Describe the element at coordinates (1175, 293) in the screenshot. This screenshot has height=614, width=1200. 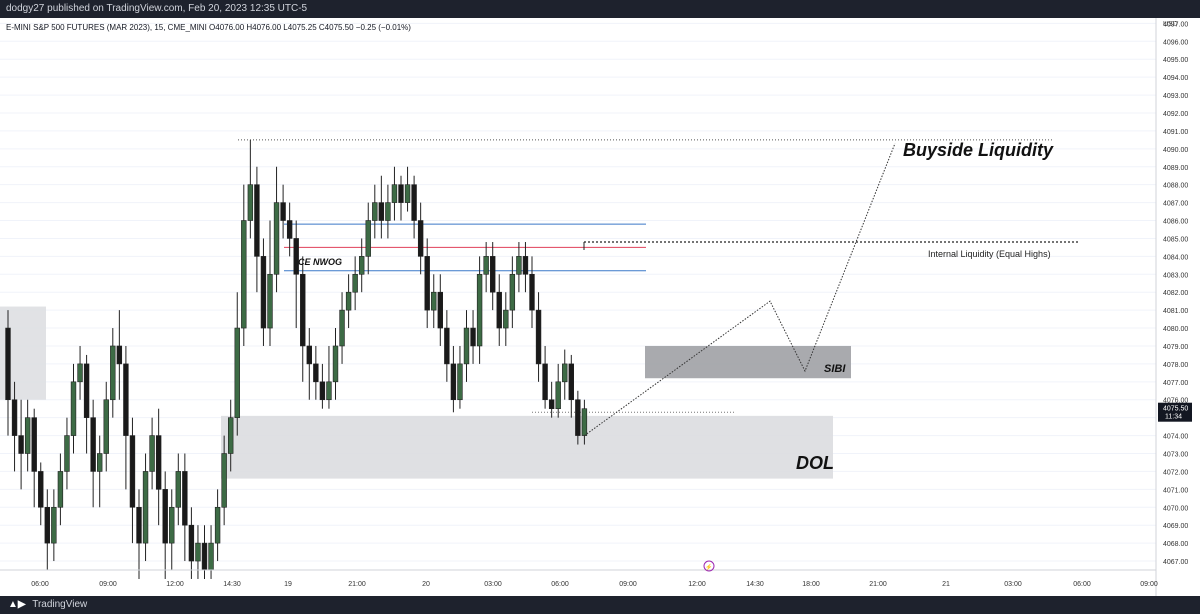
I see `y-tick-label: 4082.00` at that location.